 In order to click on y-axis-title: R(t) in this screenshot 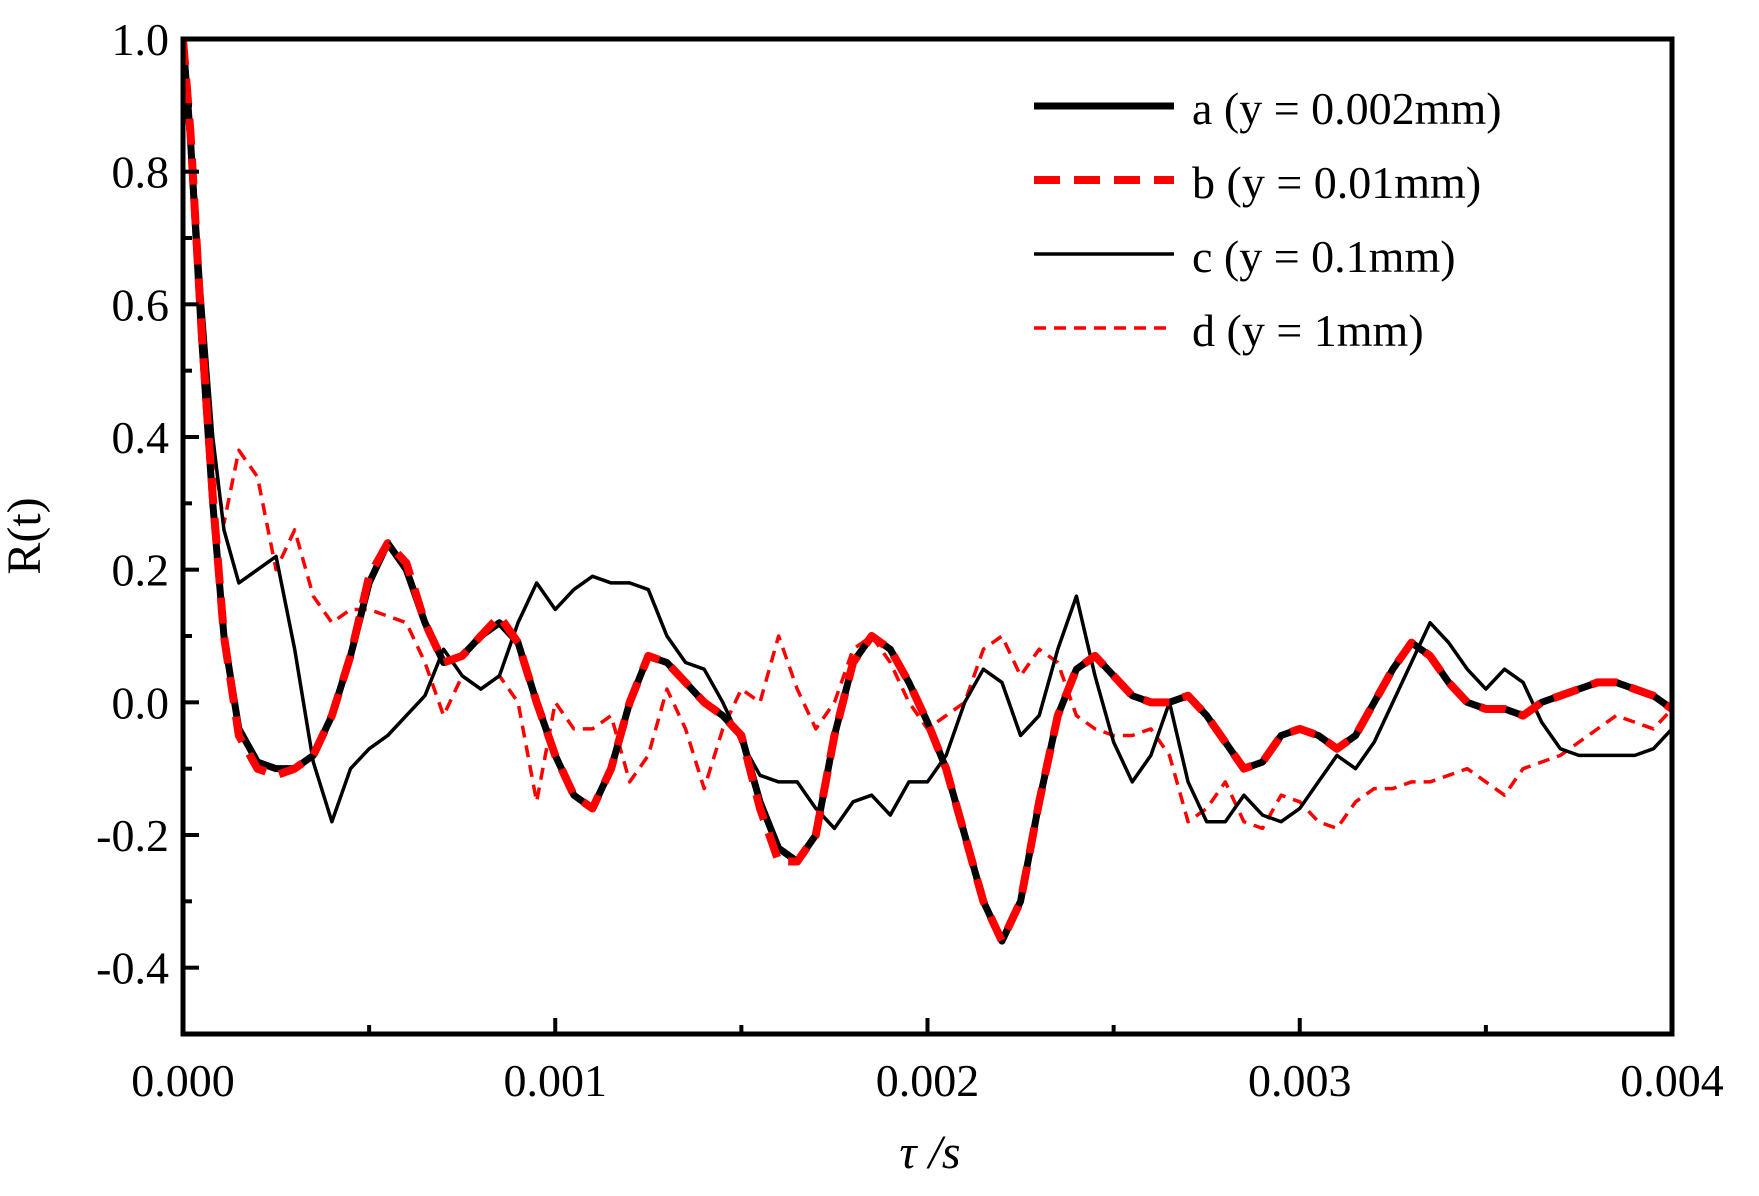, I will do `click(25, 535)`.